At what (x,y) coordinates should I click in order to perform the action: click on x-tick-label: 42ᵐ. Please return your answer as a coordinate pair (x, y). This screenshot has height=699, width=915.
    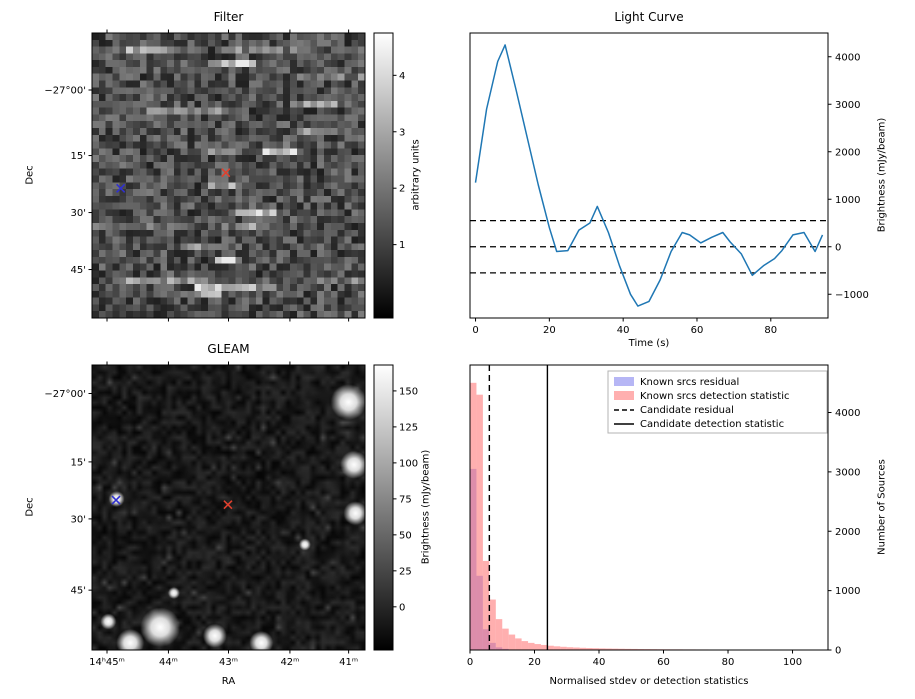
    Looking at the image, I should click on (289, 662).